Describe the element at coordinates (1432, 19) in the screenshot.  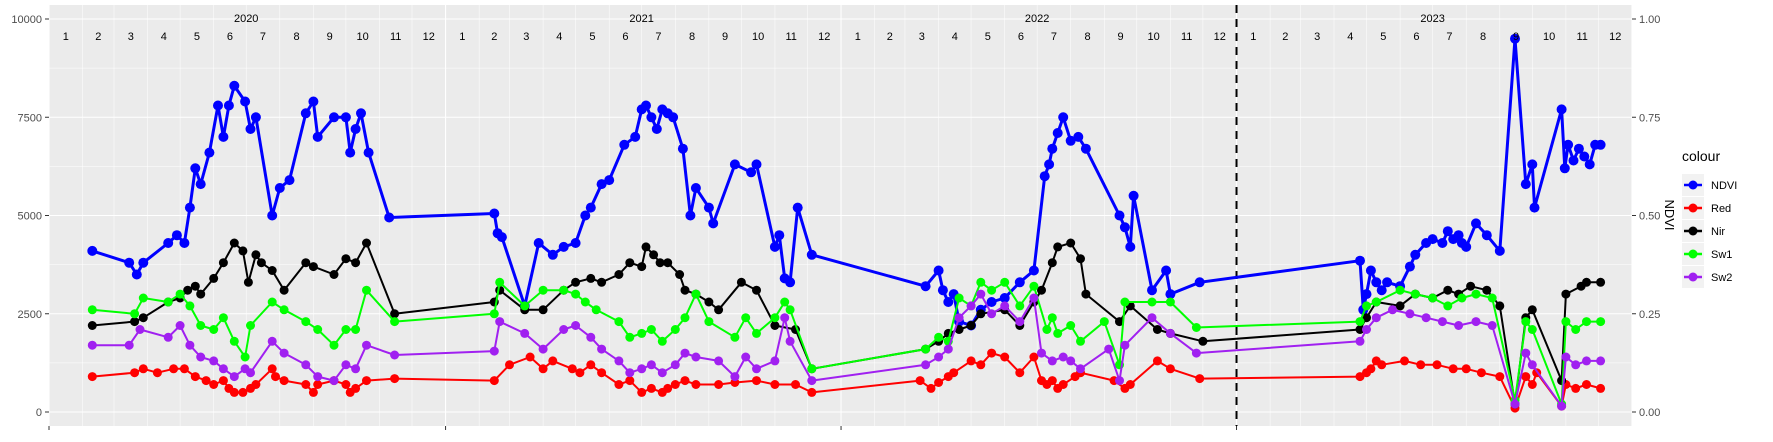
I see `year-label: 2023` at that location.